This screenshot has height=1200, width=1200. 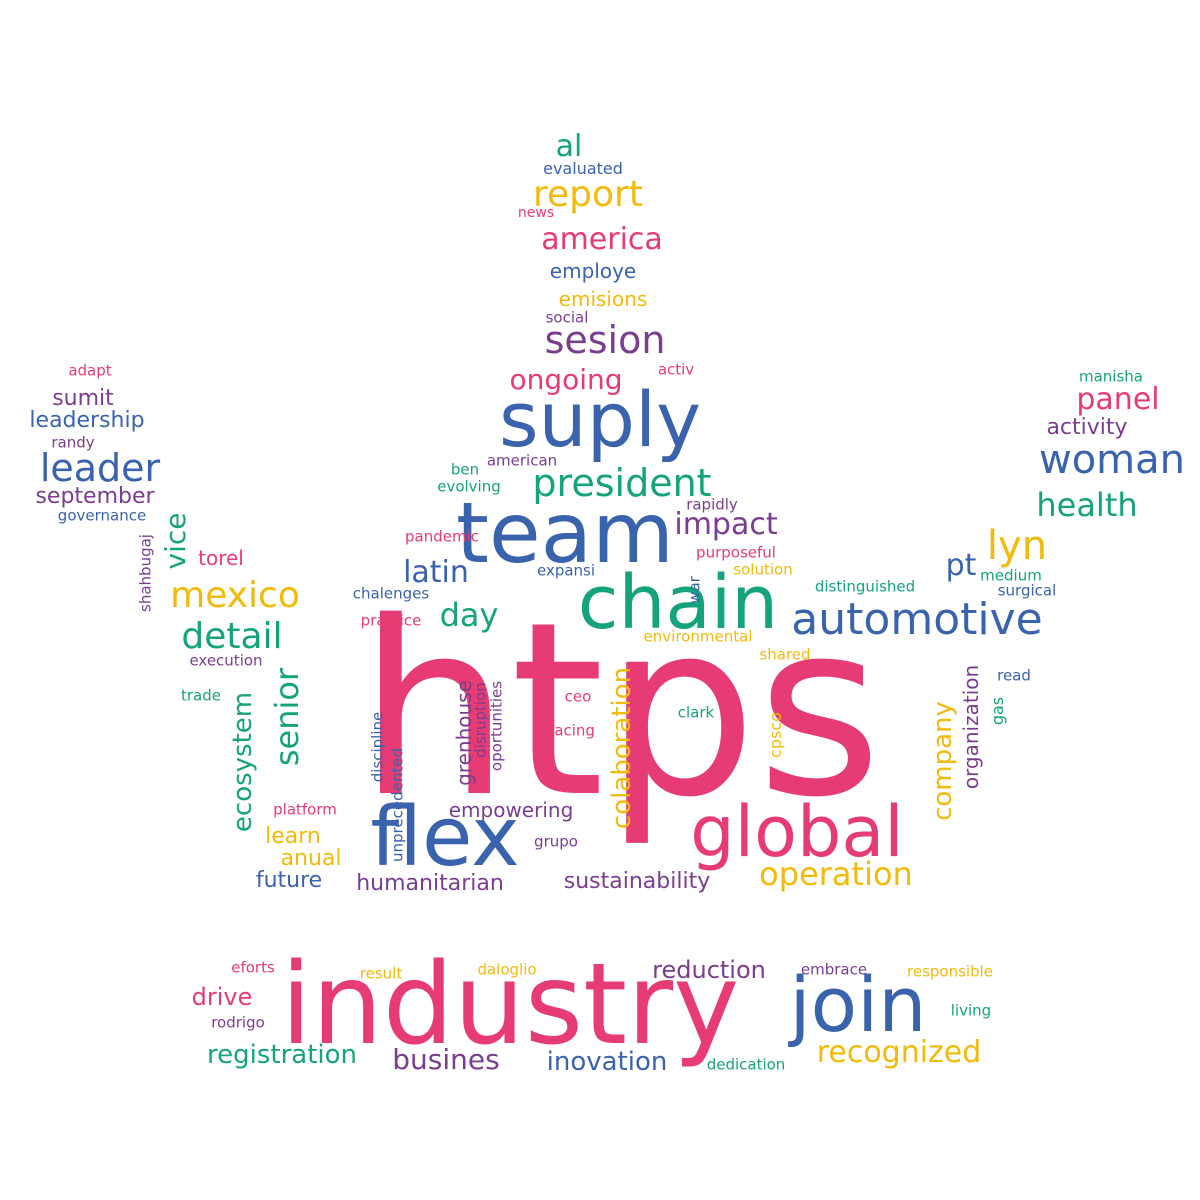 What do you see at coordinates (943, 761) in the screenshot?
I see `word: company` at bounding box center [943, 761].